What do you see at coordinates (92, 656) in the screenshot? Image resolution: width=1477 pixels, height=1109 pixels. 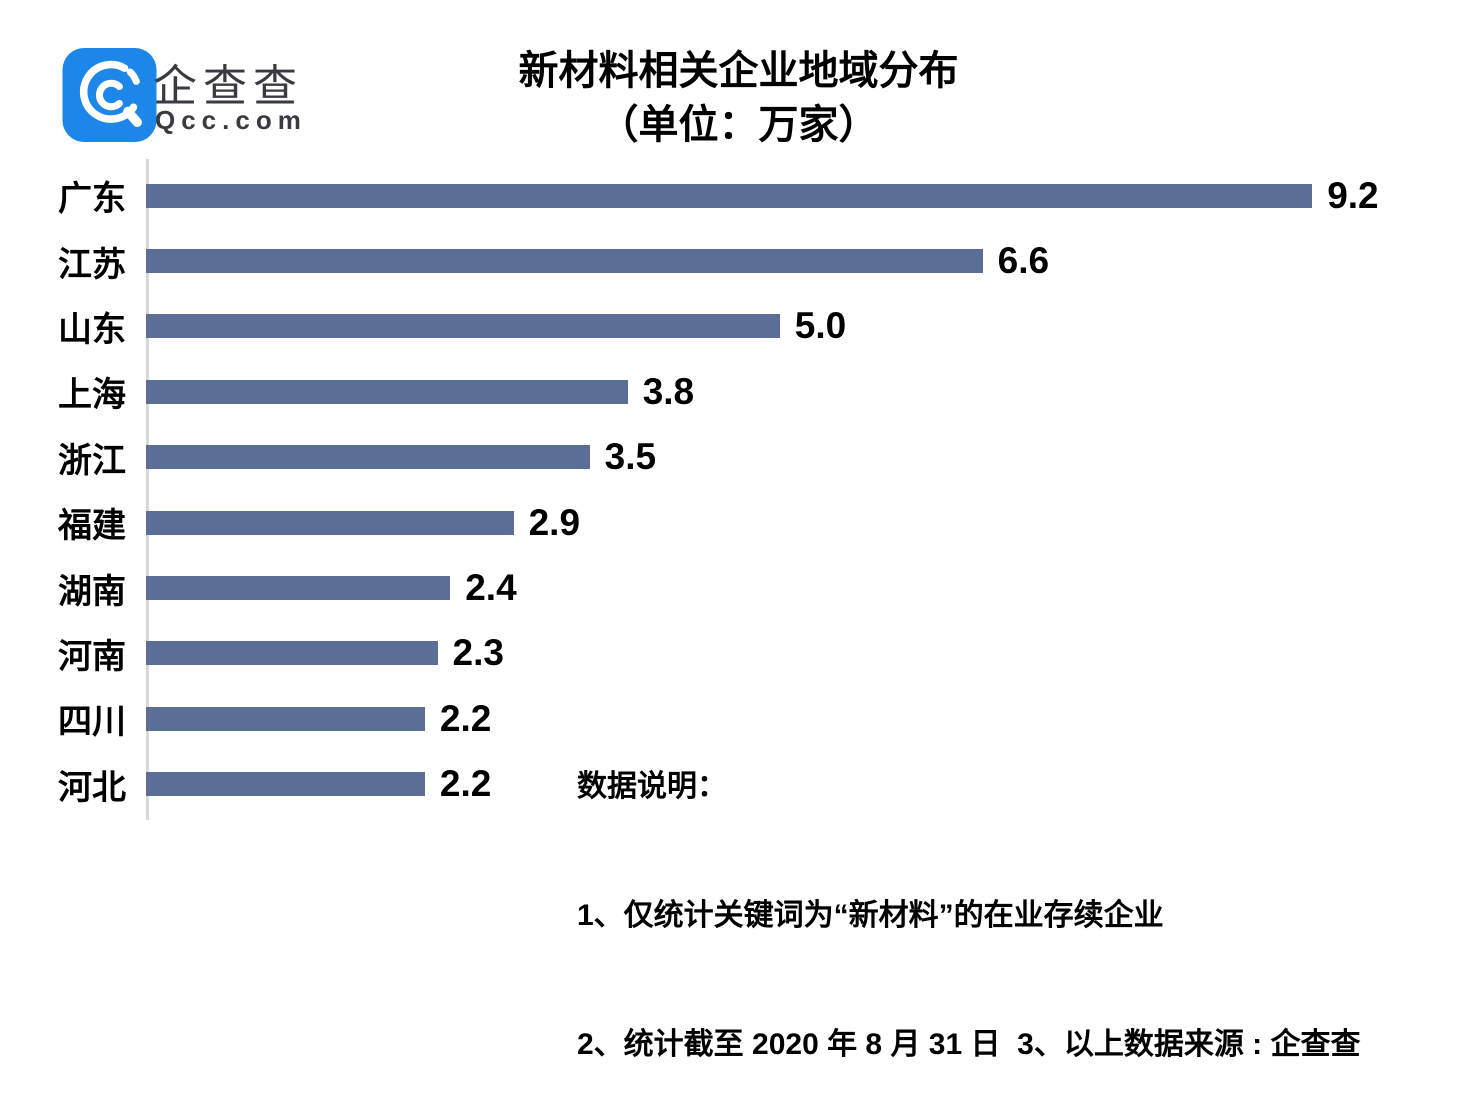 I see `category-label: 河南` at bounding box center [92, 656].